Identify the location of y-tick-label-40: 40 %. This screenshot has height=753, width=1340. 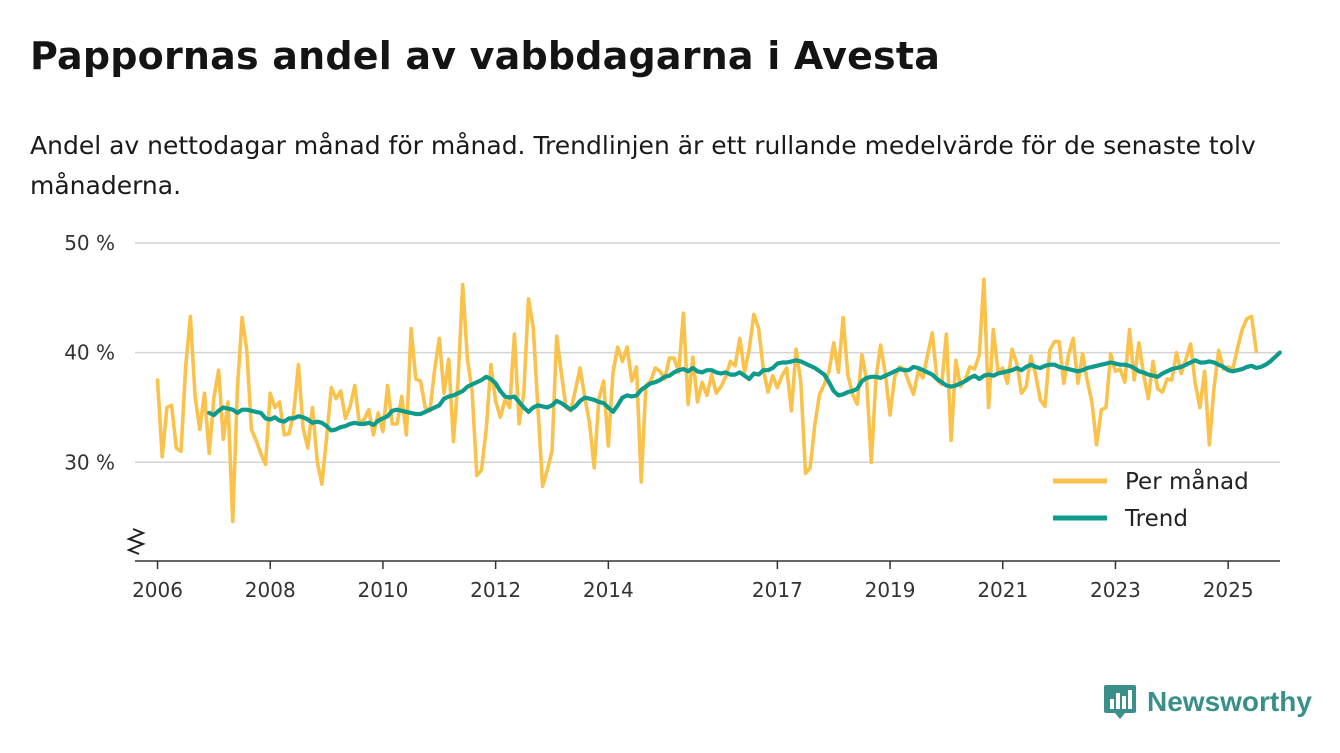
(89, 353).